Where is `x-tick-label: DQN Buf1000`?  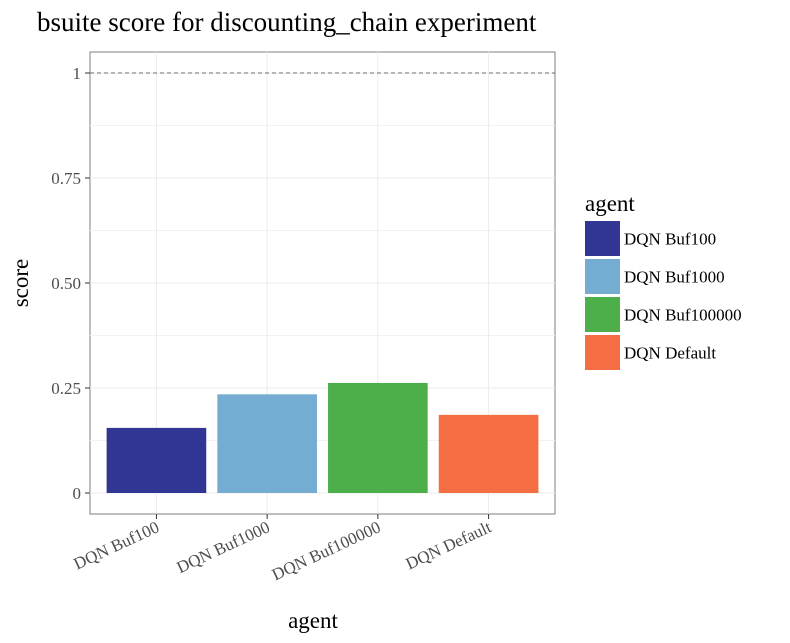
x-tick-label: DQN Buf1000 is located at coordinates (223, 547).